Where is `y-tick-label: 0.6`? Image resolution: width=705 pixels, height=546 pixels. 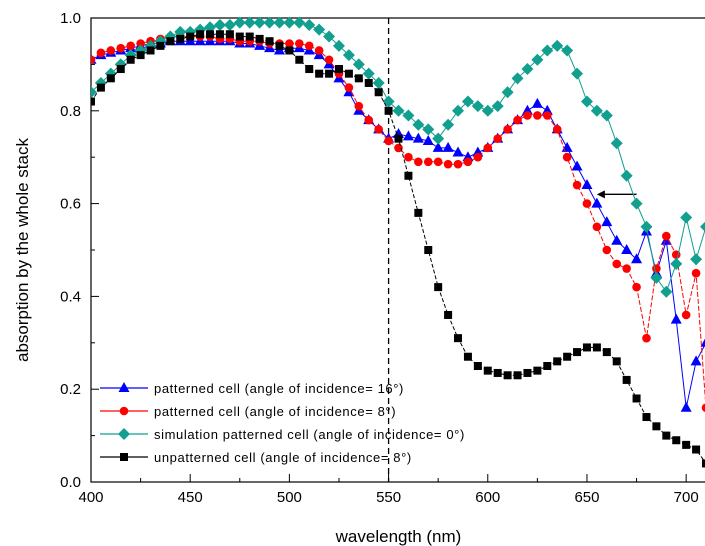 y-tick-label: 0.6 is located at coordinates (70, 204).